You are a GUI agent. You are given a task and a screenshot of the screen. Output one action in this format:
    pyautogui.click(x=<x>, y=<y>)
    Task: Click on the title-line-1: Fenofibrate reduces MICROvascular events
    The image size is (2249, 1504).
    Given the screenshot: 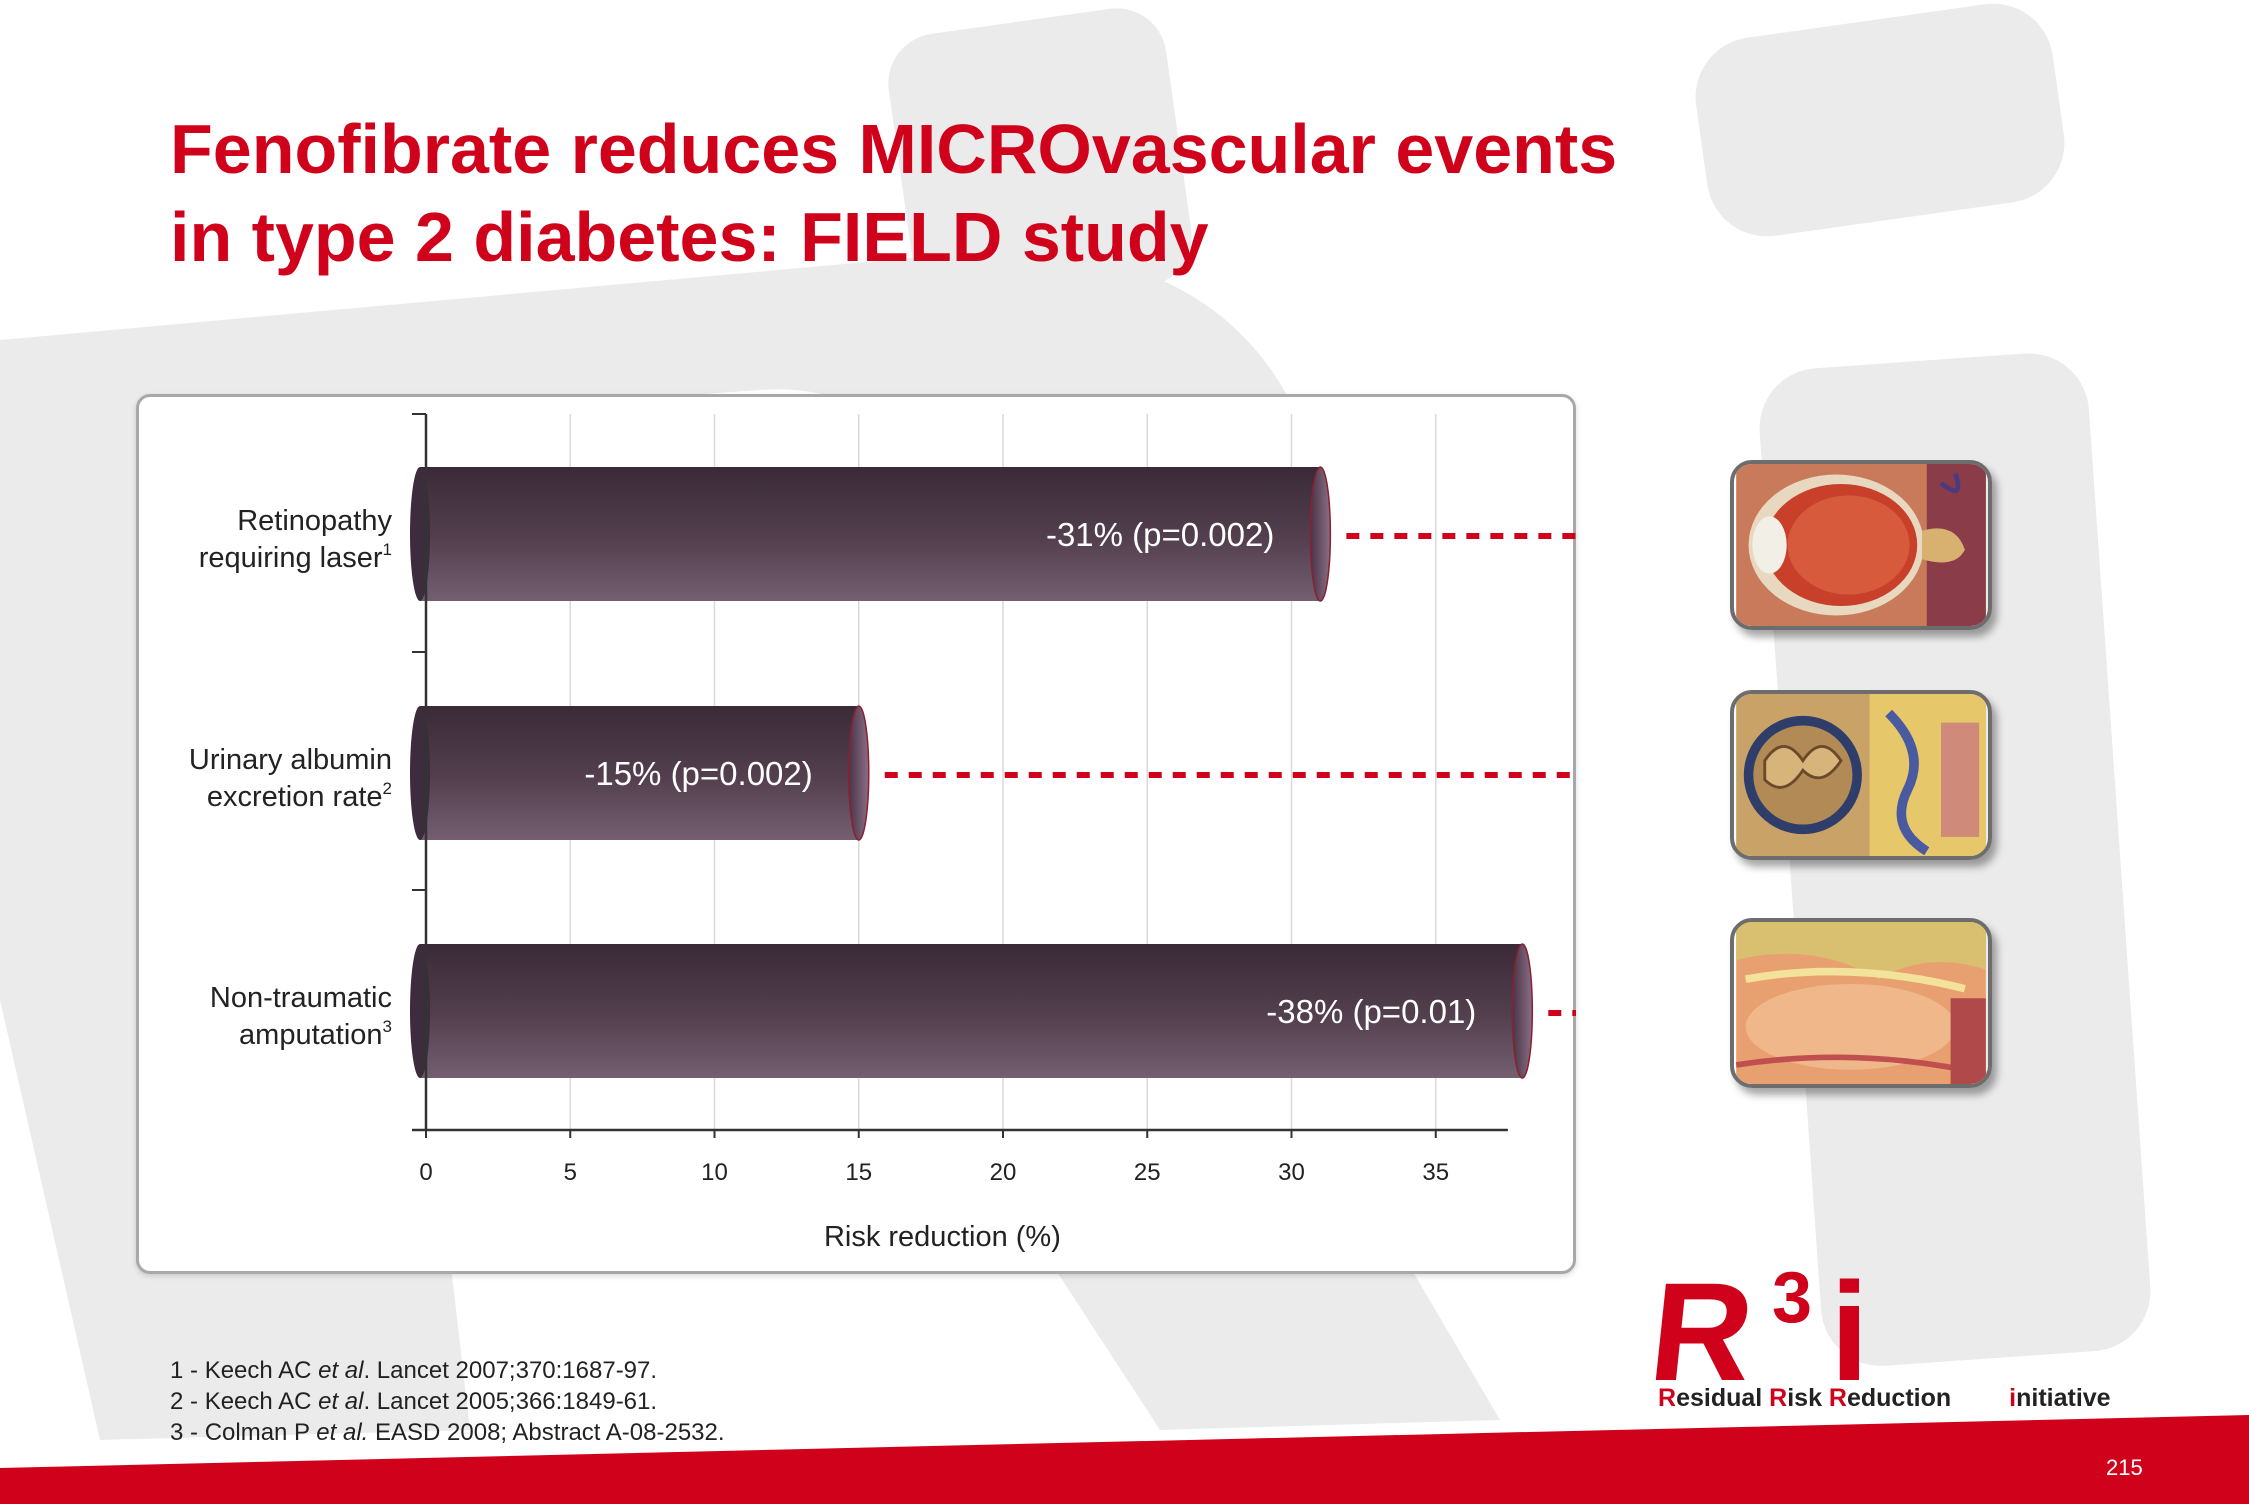 What is the action you would take?
    pyautogui.click(x=894, y=149)
    